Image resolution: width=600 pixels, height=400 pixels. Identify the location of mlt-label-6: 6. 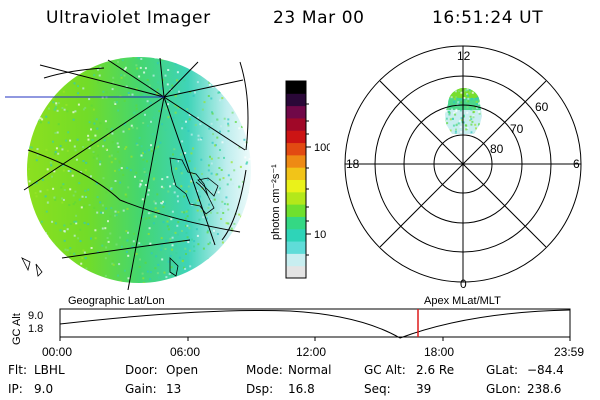
(576, 164).